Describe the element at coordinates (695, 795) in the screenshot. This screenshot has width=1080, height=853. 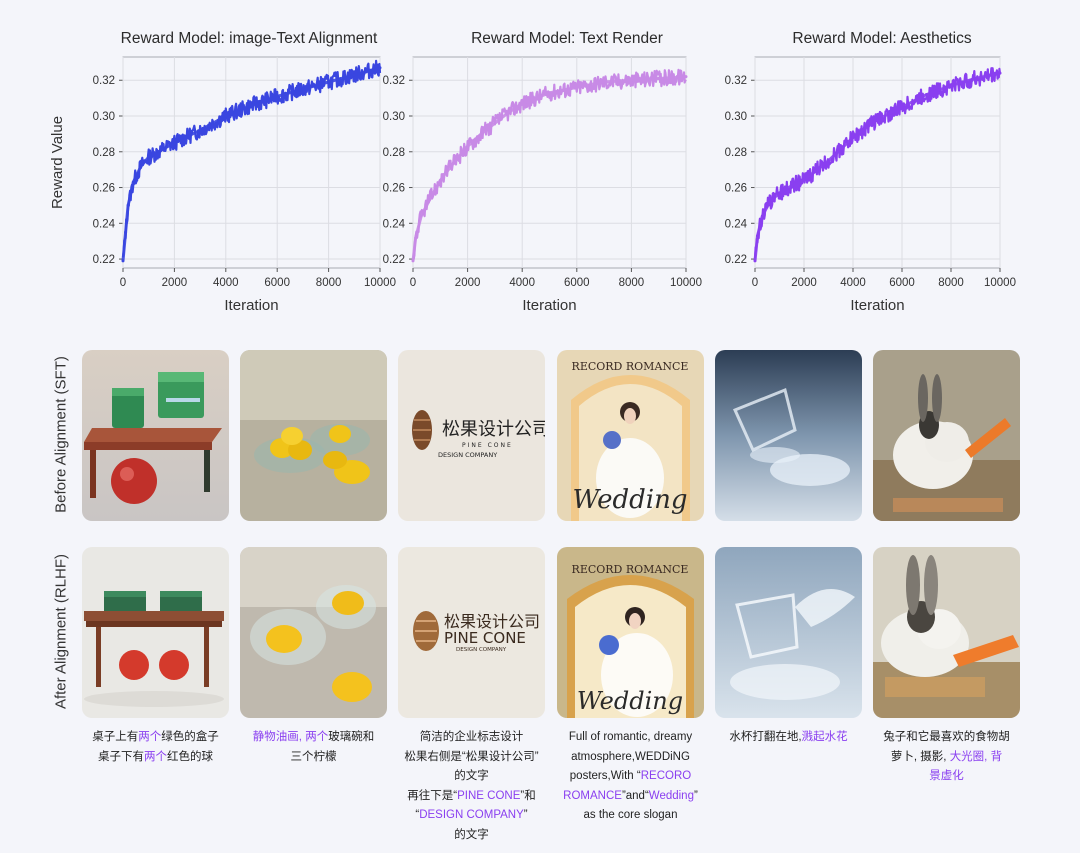
I see `caption-text: ”` at that location.